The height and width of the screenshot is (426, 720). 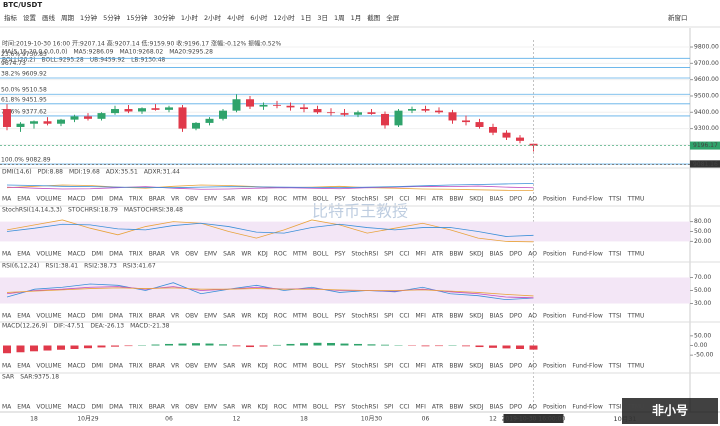 I want to click on toolbar-item: 12小时, so click(x=284, y=17).